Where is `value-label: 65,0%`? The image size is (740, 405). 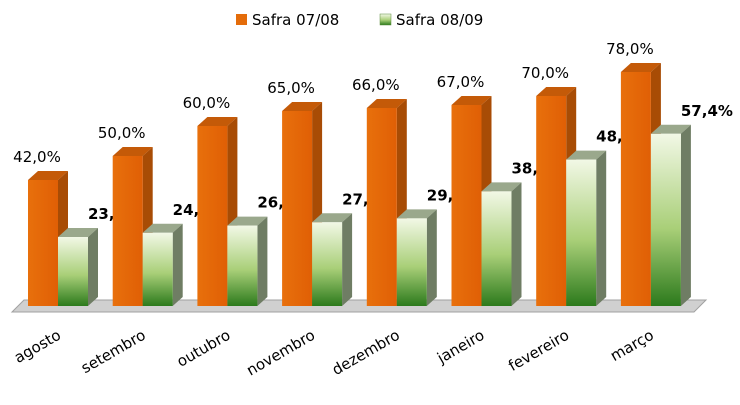
value-label: 65,0% is located at coordinates (291, 88).